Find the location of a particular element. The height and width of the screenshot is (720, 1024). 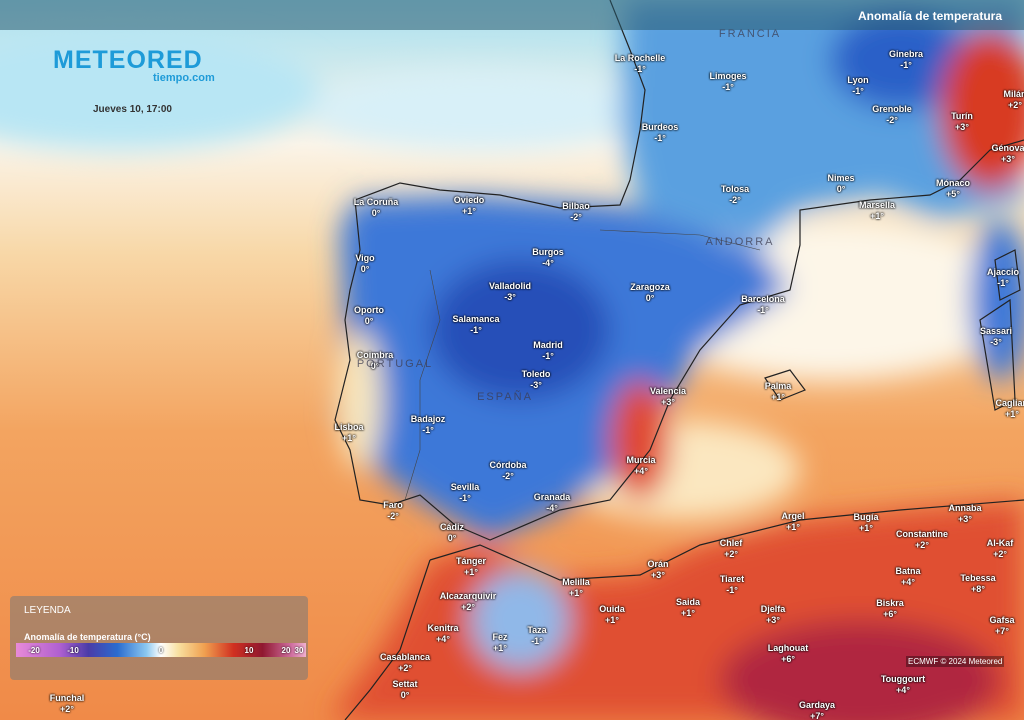

city-label: Settat 0° is located at coordinates (404, 690).